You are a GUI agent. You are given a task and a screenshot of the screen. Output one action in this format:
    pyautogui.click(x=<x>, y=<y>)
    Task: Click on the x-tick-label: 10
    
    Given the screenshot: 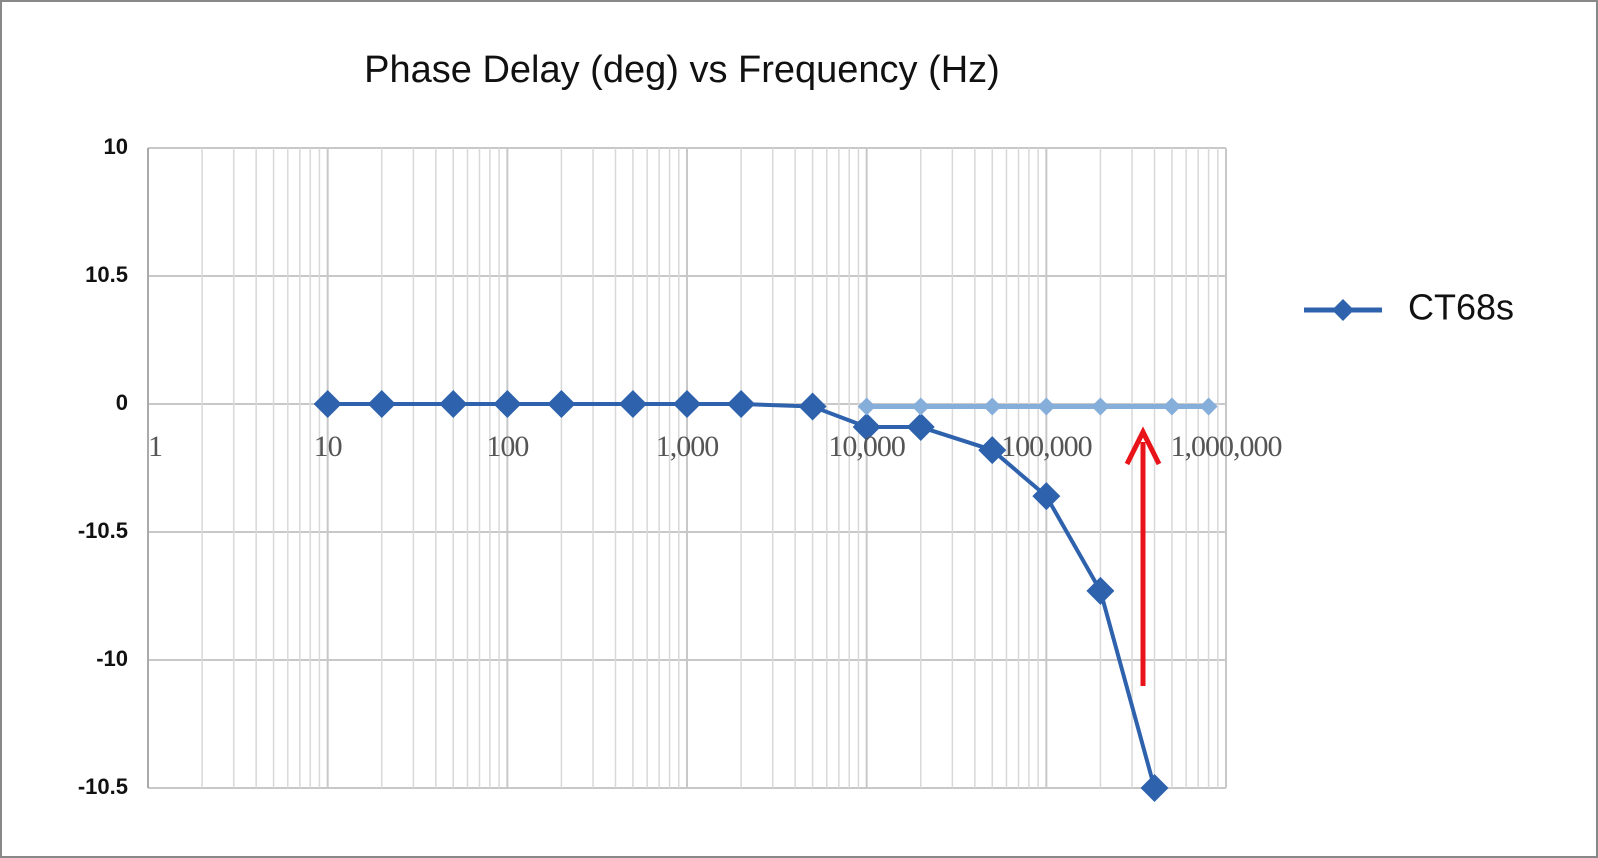 What is the action you would take?
    pyautogui.click(x=328, y=446)
    